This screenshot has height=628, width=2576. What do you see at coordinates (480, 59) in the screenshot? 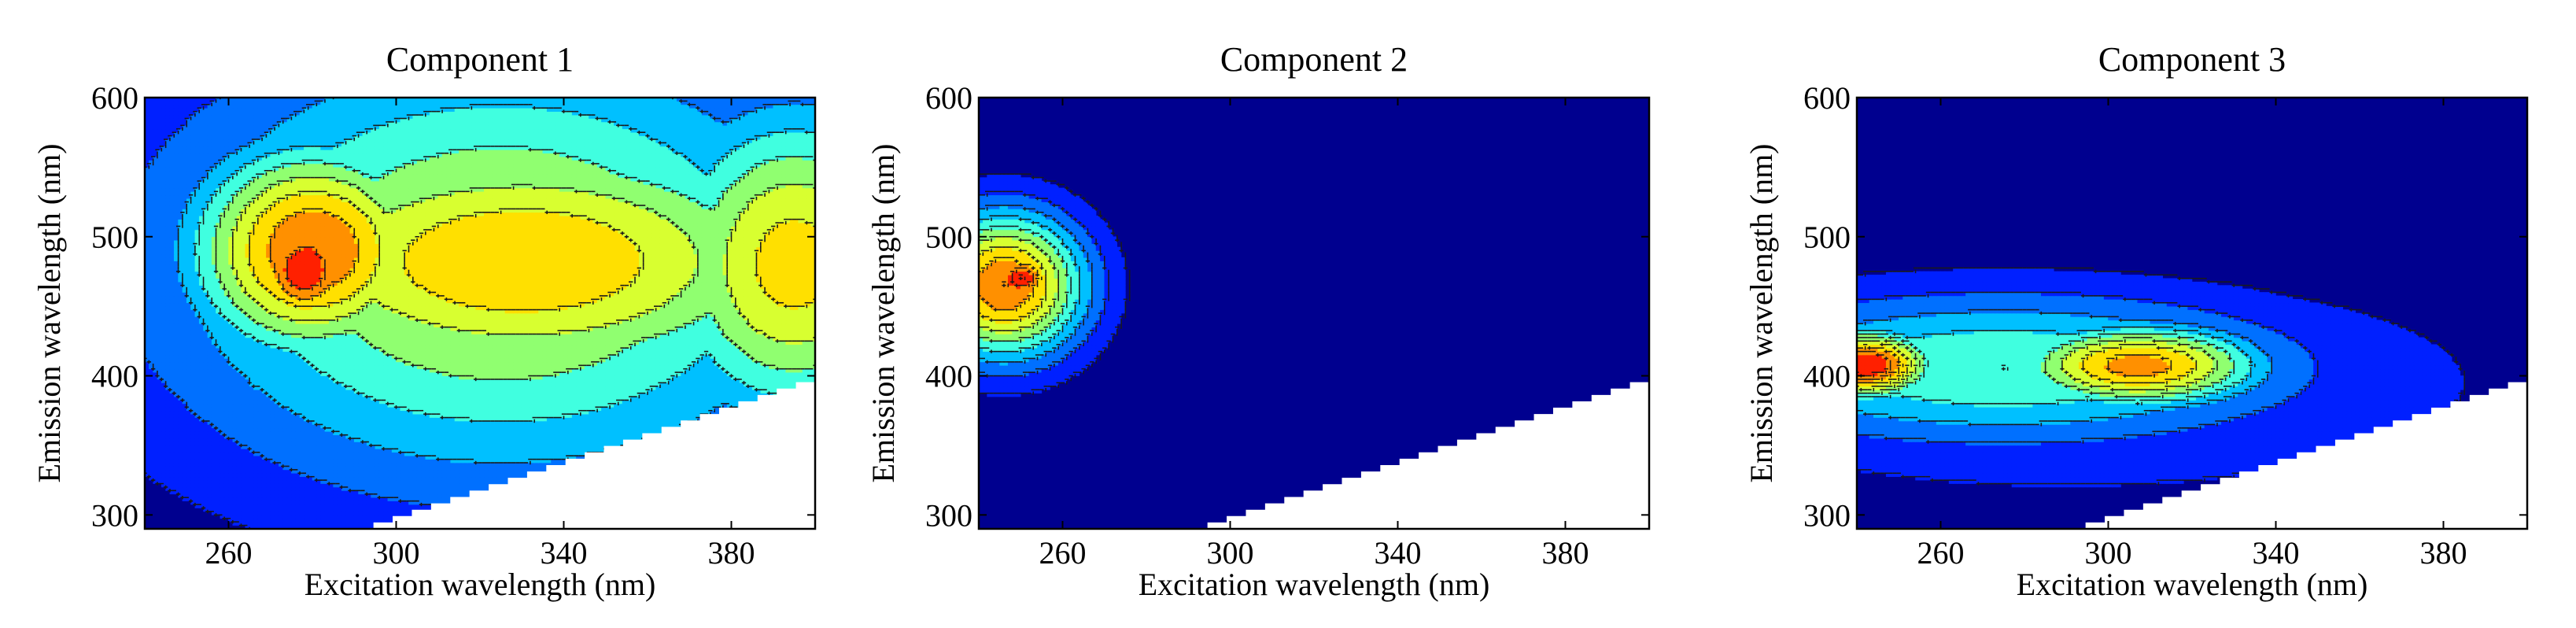
I see `chart-title: Component 1` at bounding box center [480, 59].